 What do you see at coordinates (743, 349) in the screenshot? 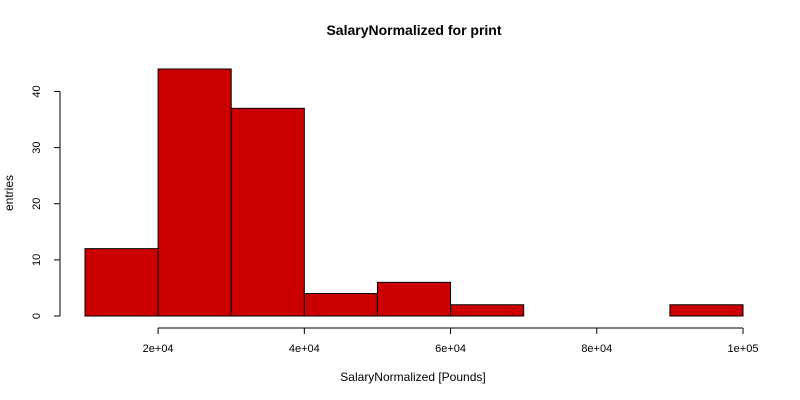
I see `x-tick-label: 1e+05` at bounding box center [743, 349].